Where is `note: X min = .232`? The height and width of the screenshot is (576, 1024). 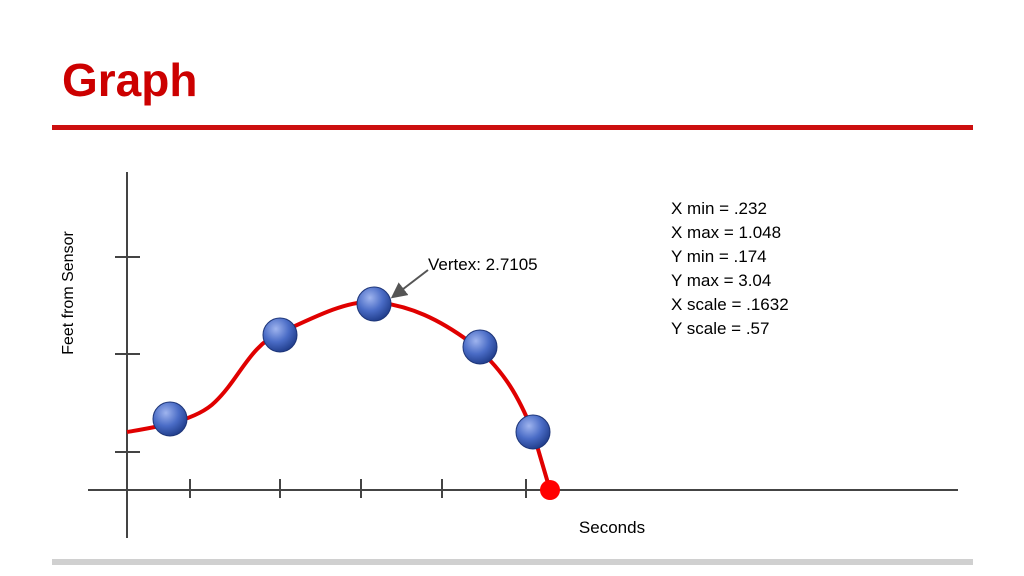
note: X min = .232 is located at coordinates (719, 208).